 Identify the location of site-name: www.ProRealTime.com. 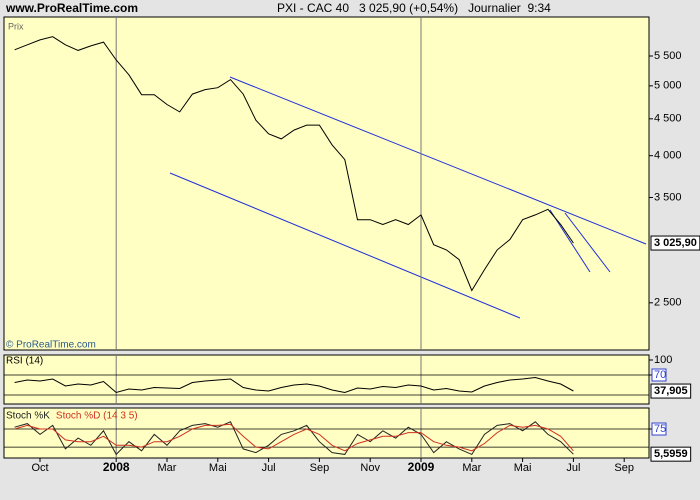
(71, 8).